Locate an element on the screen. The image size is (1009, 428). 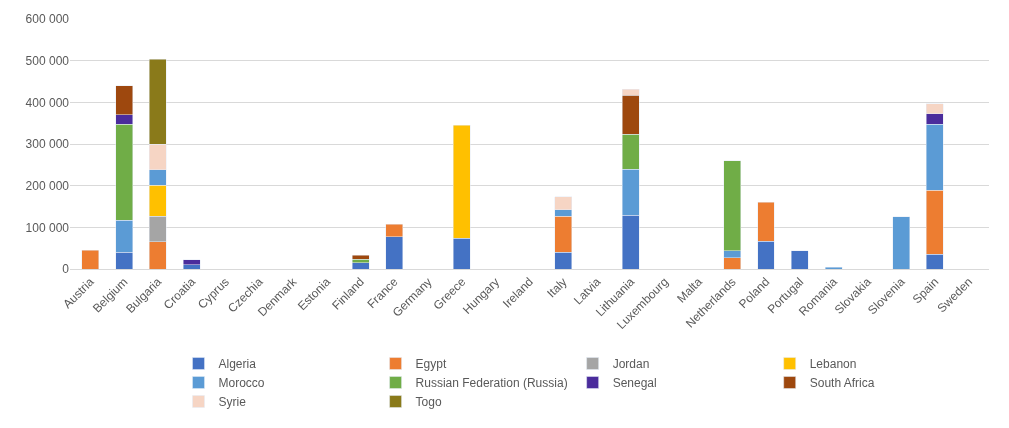
legend-label: Algeria is located at coordinates (237, 364).